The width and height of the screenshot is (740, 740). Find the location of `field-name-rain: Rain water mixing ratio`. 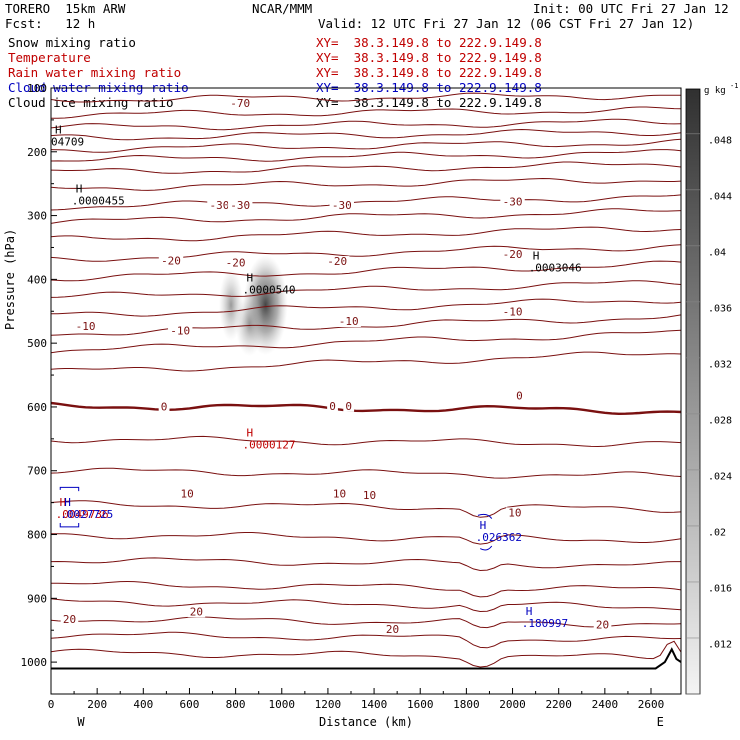

field-name-rain: Rain water mixing ratio is located at coordinates (95, 72).